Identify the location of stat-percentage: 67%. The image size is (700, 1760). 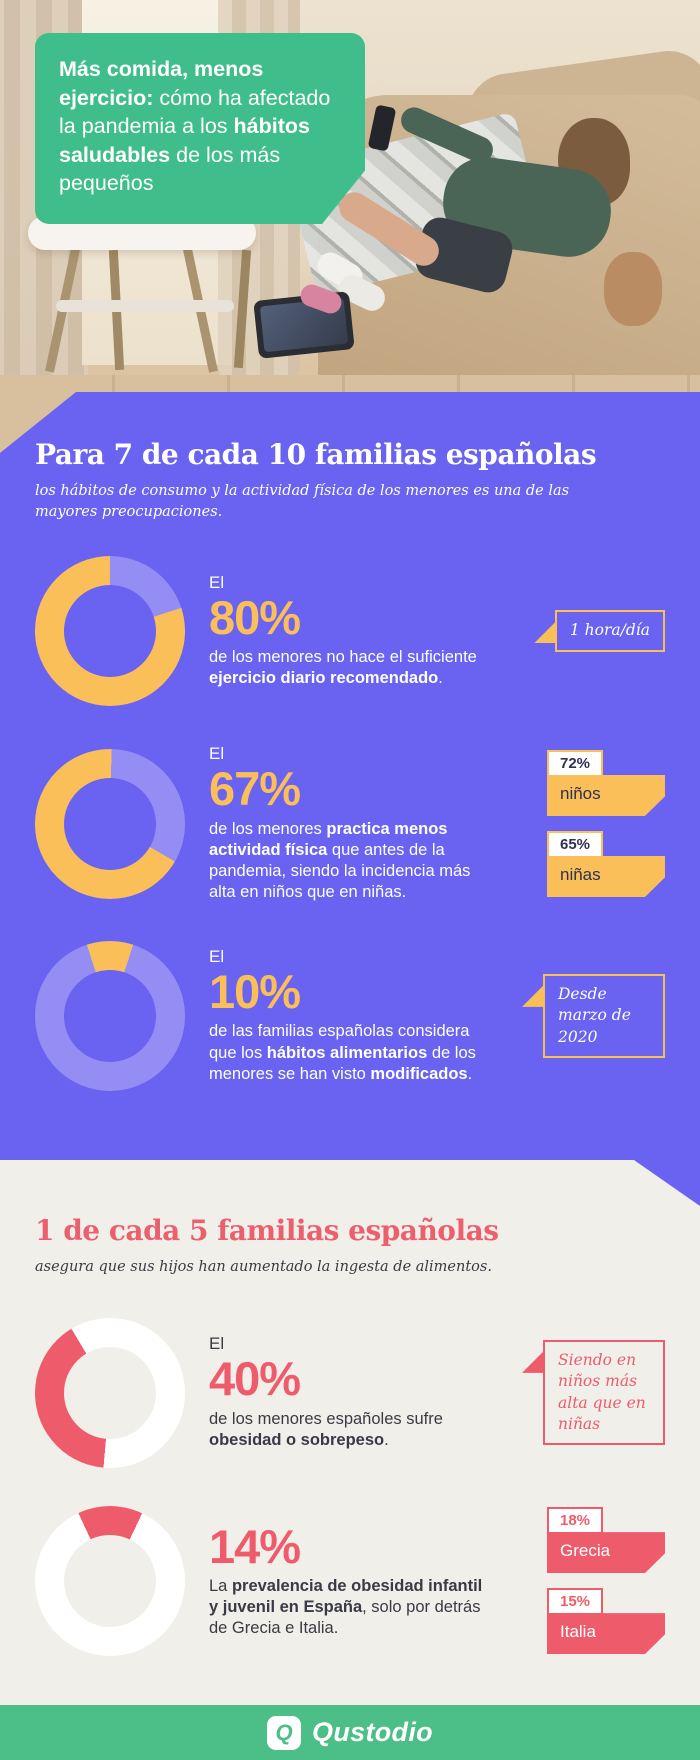
(255, 789).